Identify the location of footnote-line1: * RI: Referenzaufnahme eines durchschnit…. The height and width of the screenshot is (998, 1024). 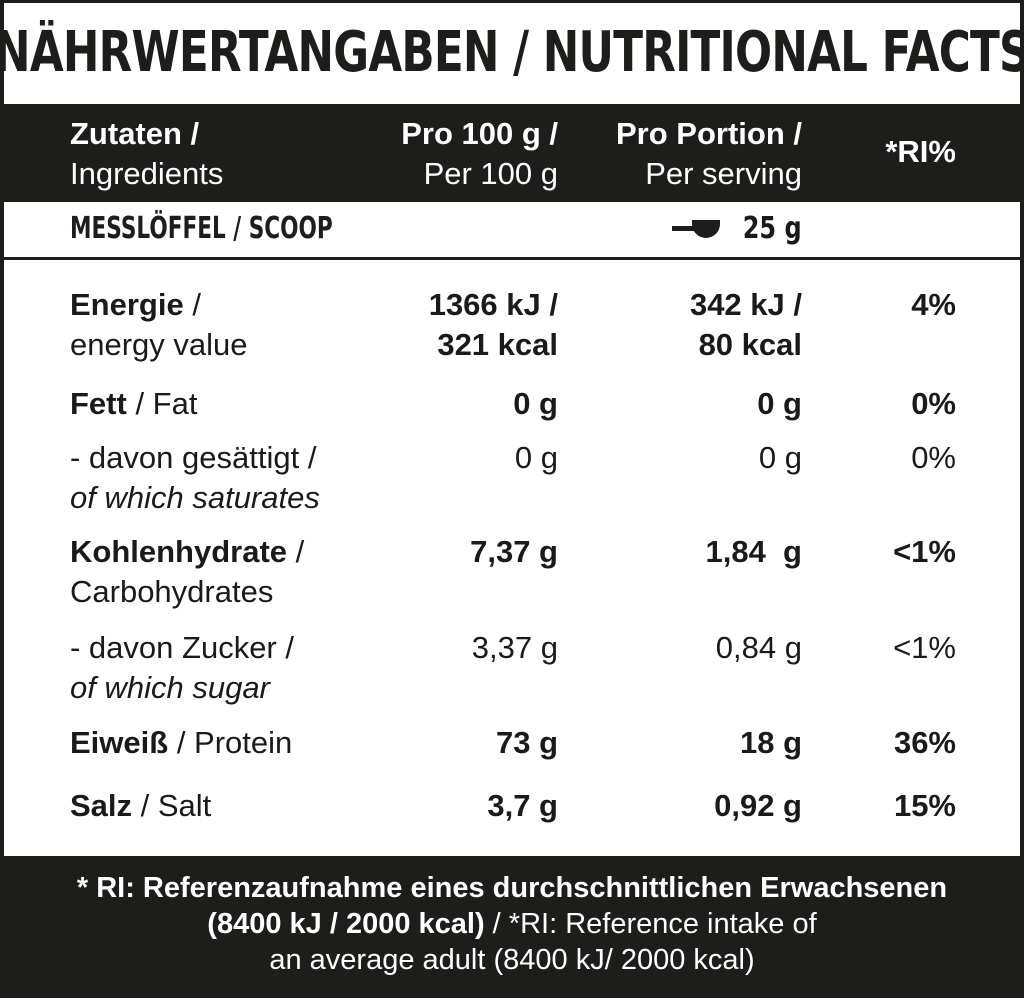
(512, 888).